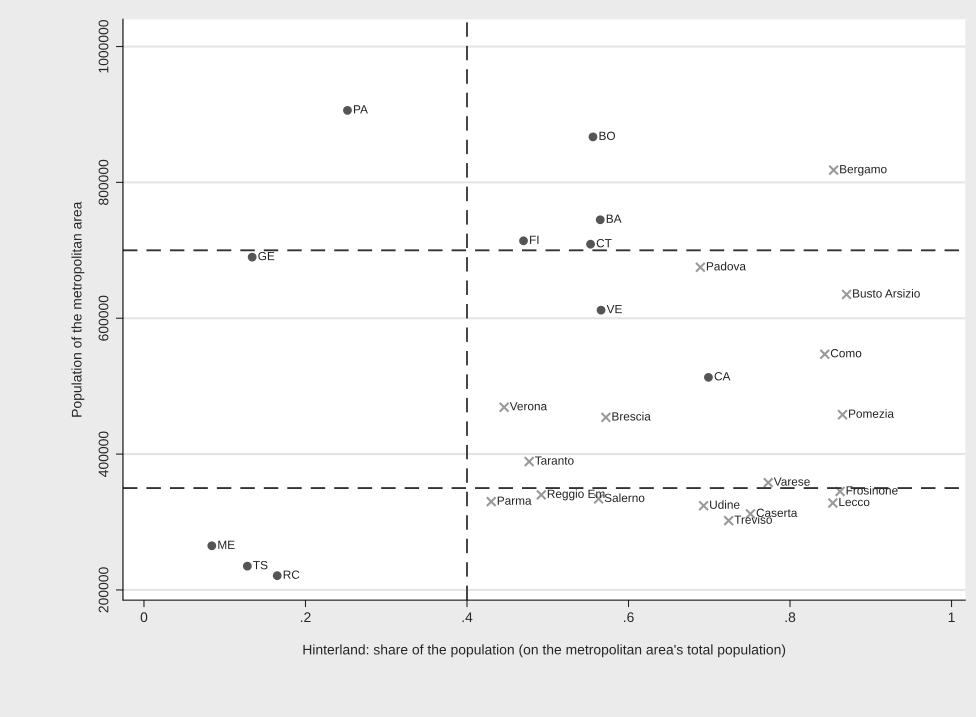 This screenshot has height=717, width=976. What do you see at coordinates (361, 109) in the screenshot?
I see `annotation: PA` at bounding box center [361, 109].